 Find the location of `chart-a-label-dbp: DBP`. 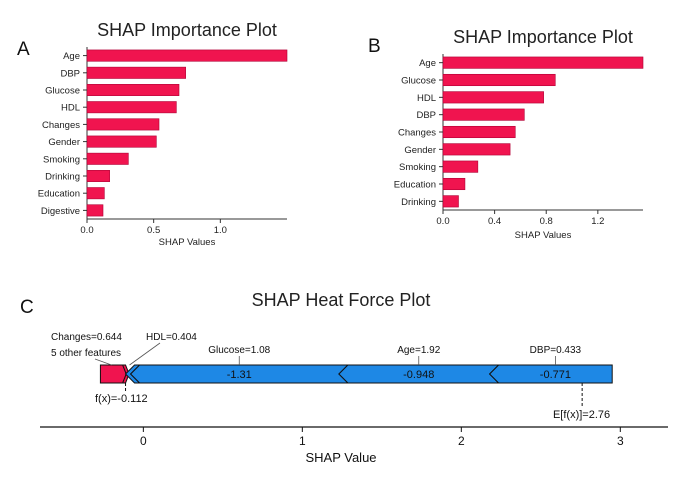

chart-a-label-dbp: DBP is located at coordinates (70, 73).